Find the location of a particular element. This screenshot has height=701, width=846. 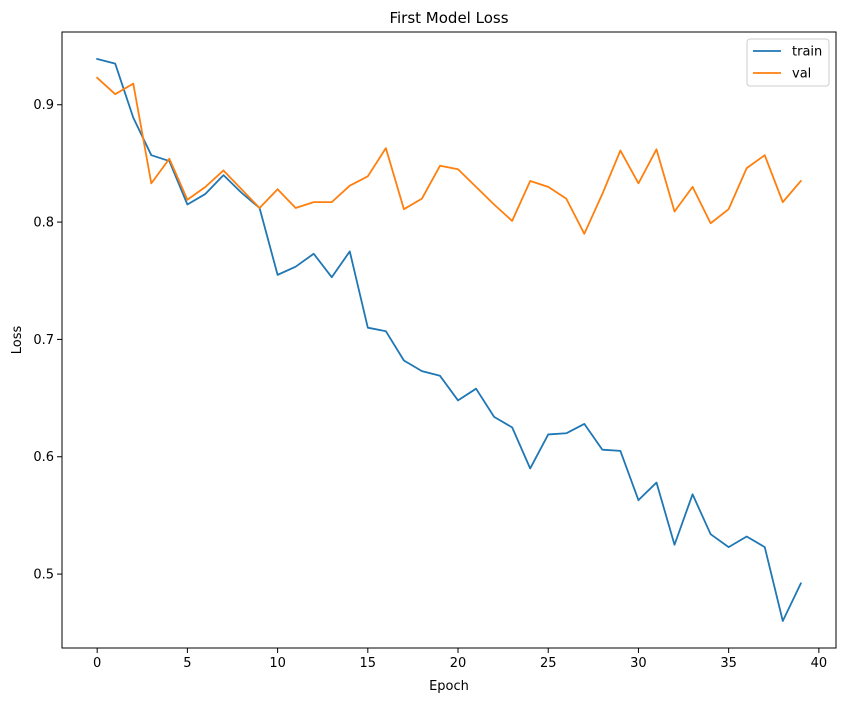

y-tick-label: 0.6 is located at coordinates (43, 457).